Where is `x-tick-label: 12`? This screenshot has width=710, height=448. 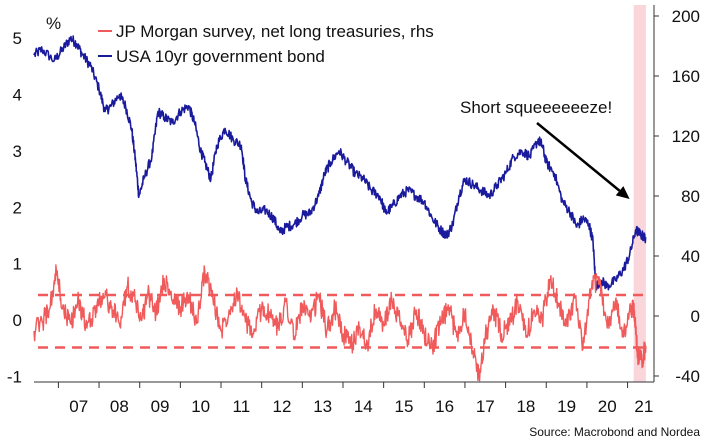 x-tick-label: 12 is located at coordinates (282, 406).